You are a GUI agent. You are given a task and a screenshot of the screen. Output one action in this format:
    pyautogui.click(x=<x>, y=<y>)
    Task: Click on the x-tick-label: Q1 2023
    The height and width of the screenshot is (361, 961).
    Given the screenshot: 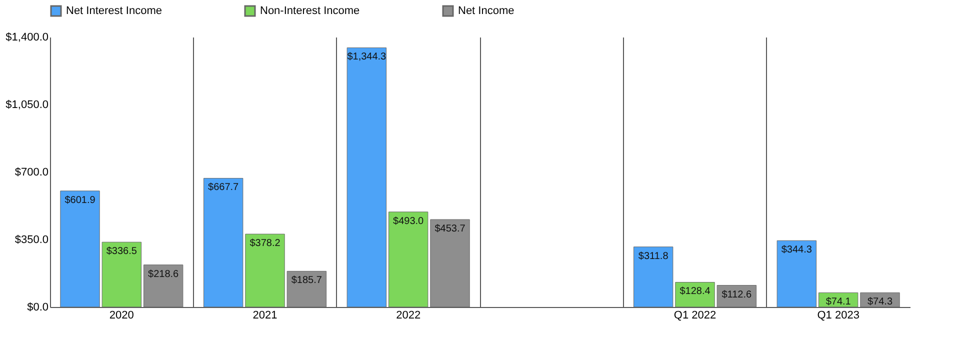 What is the action you would take?
    pyautogui.click(x=838, y=316)
    